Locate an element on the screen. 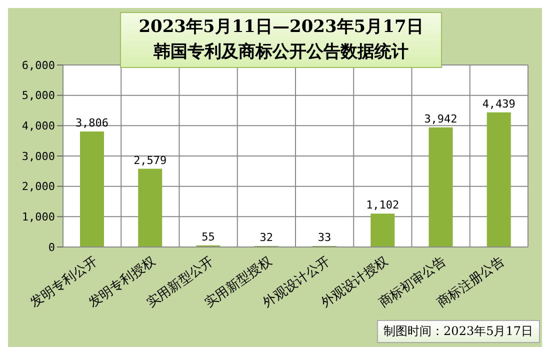  data-label: 3,942 is located at coordinates (441, 119).